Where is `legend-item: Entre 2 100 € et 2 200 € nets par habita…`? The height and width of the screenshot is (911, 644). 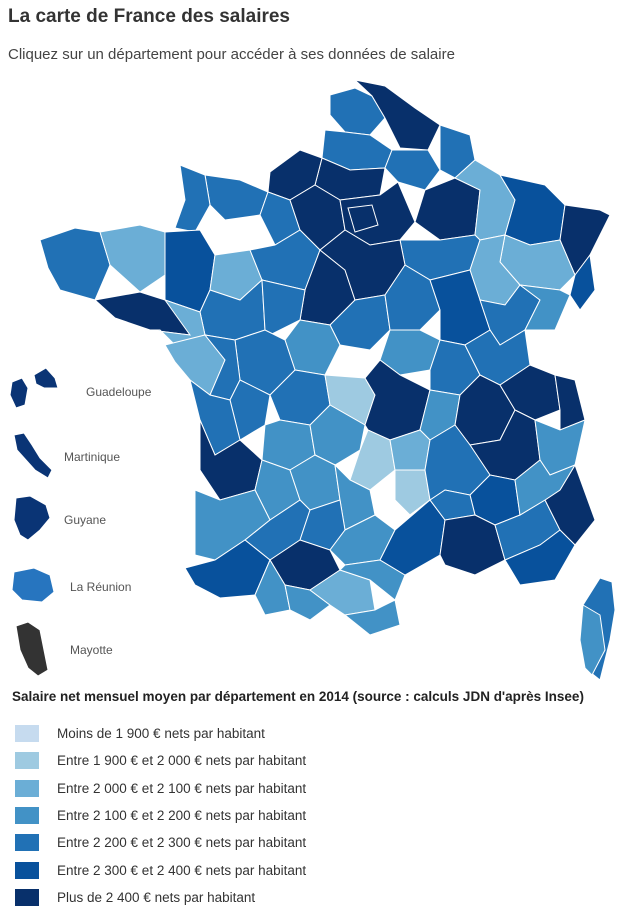 legend-item: Entre 2 100 € et 2 200 € nets par habita… is located at coordinates (160, 815).